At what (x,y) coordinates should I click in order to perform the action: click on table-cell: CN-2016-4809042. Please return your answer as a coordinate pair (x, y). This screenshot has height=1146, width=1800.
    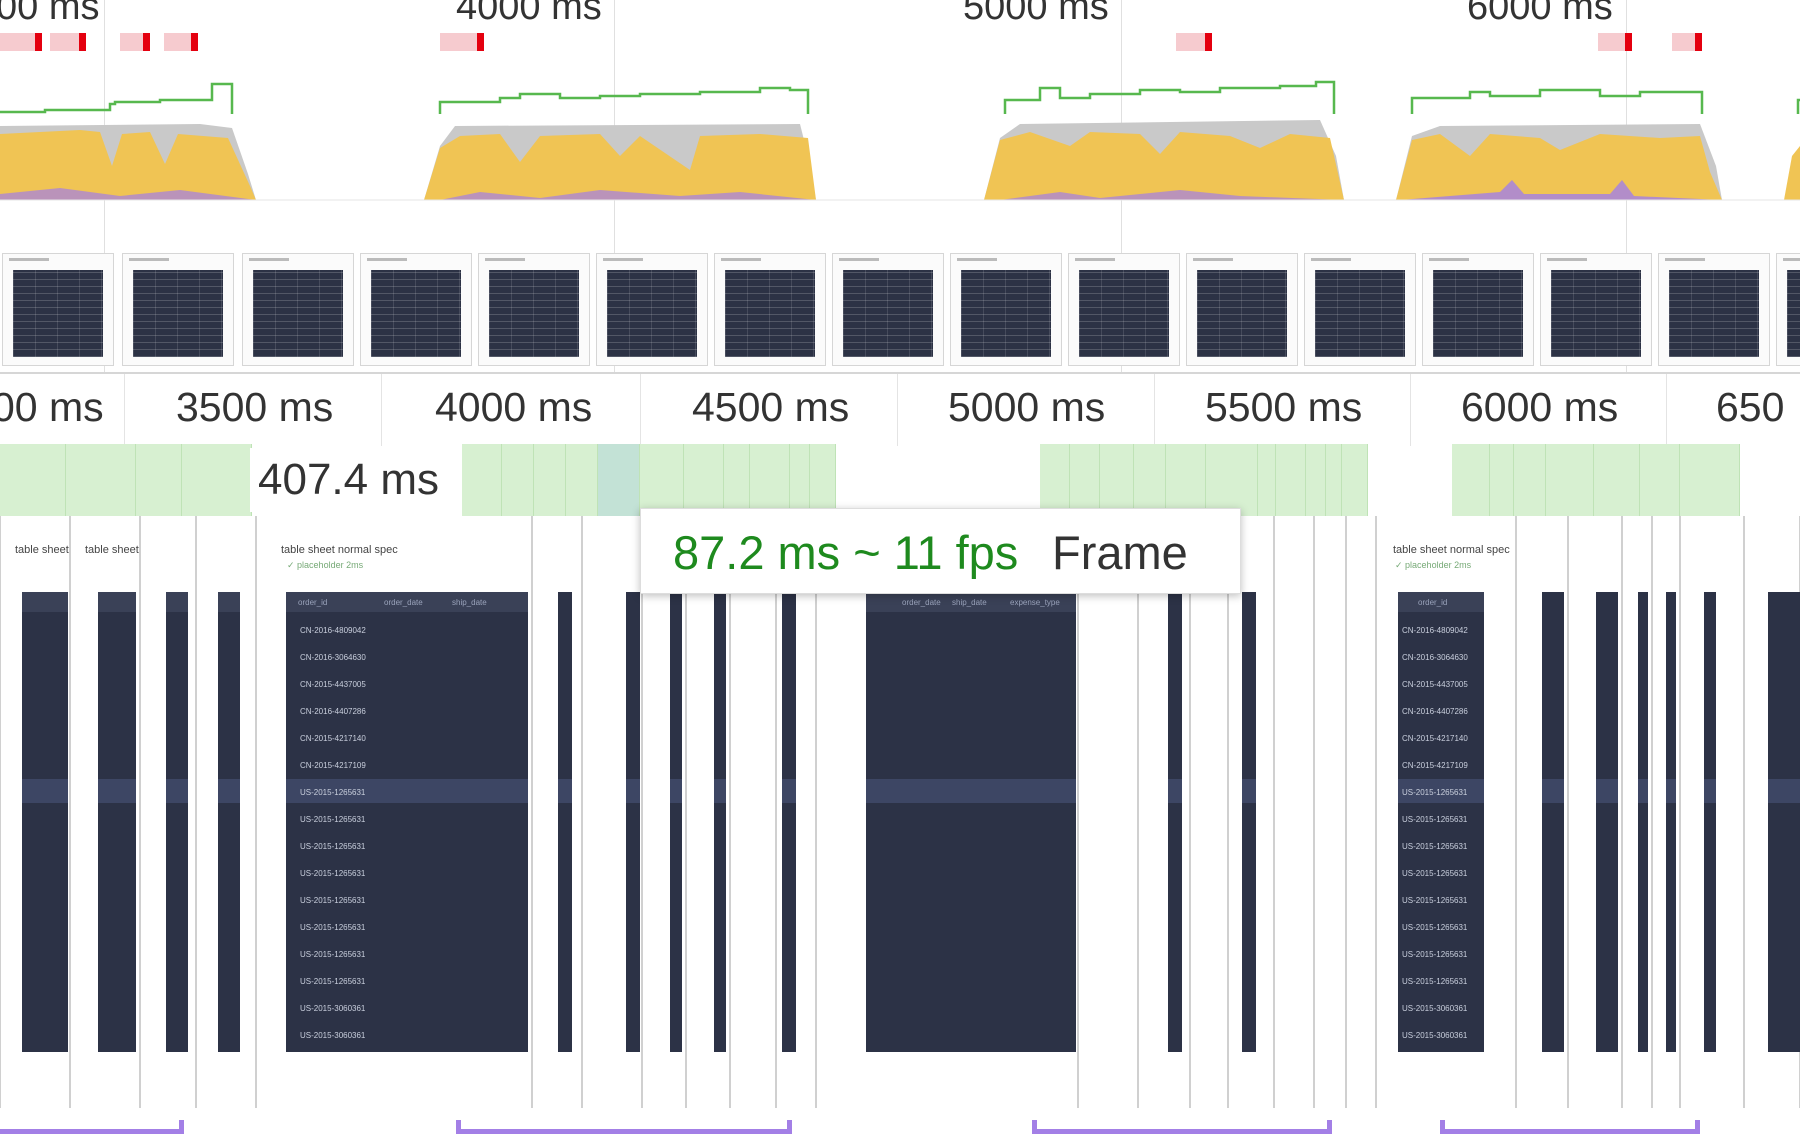
    Looking at the image, I should click on (1435, 630).